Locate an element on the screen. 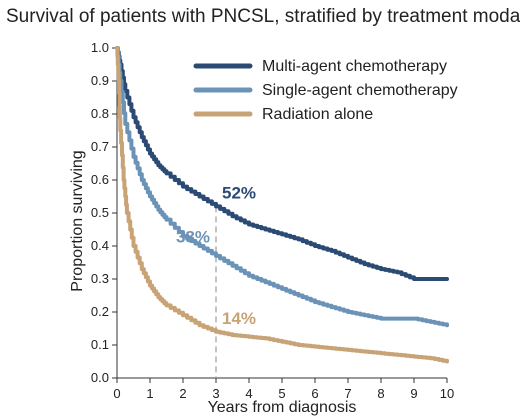 Image resolution: width=520 pixels, height=418 pixels. x-tick-label: 0 is located at coordinates (116, 393).